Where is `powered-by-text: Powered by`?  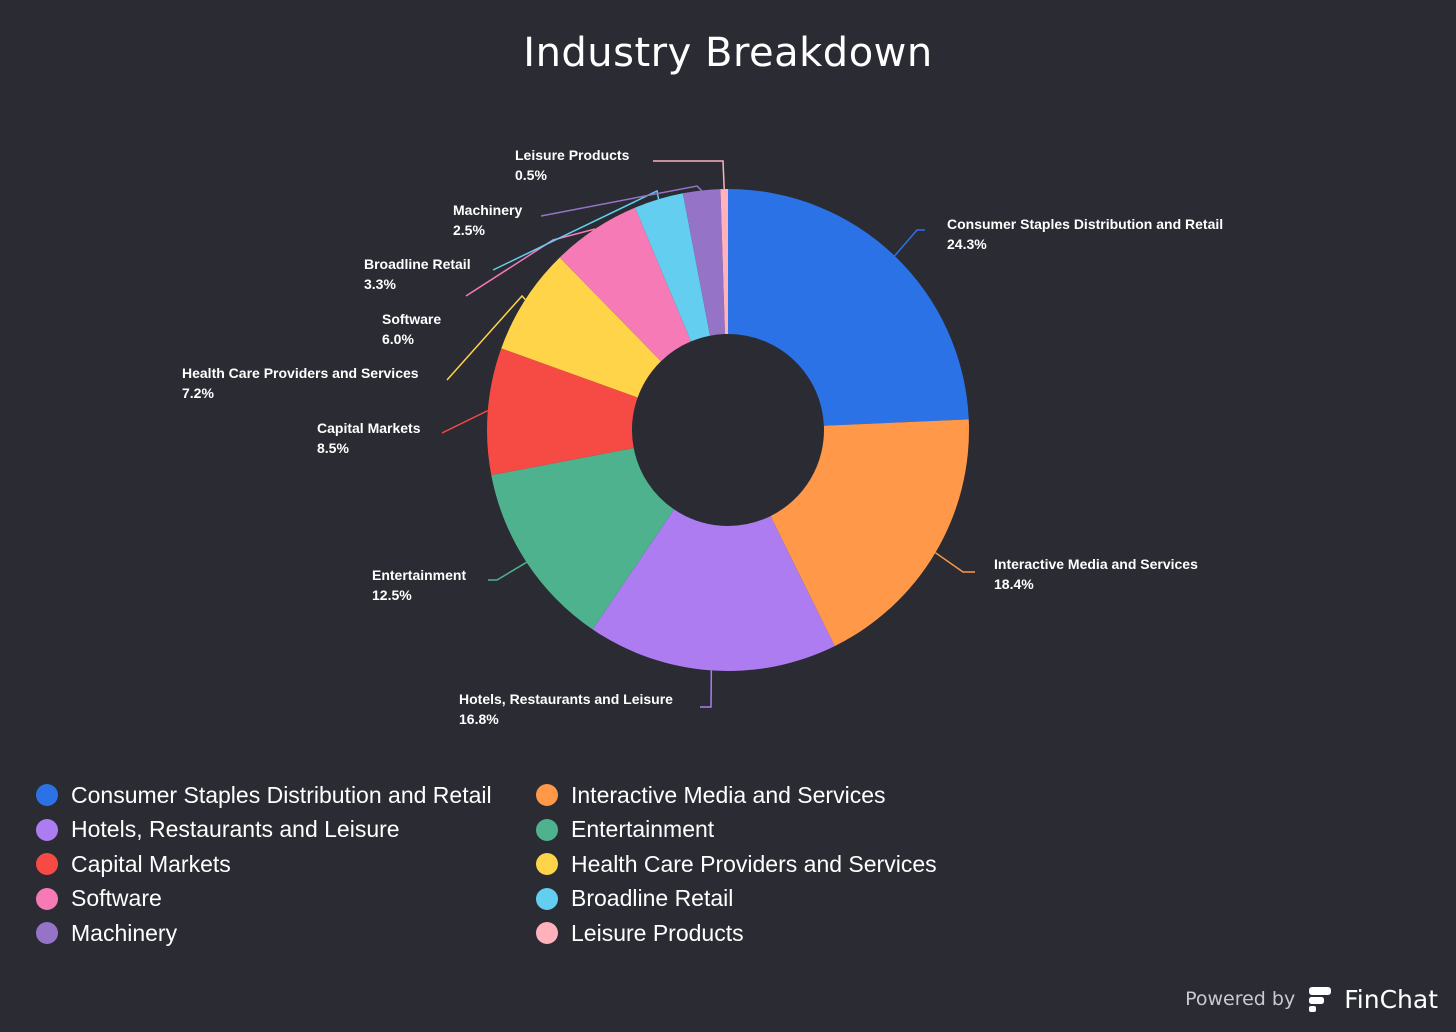 powered-by-text: Powered by is located at coordinates (1240, 999).